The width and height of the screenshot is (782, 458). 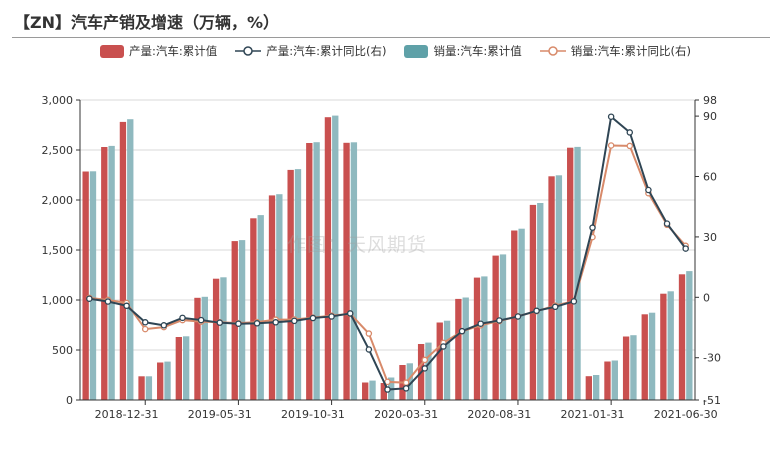 I want to click on left-tick-label: 2,500, so click(x=58, y=150).